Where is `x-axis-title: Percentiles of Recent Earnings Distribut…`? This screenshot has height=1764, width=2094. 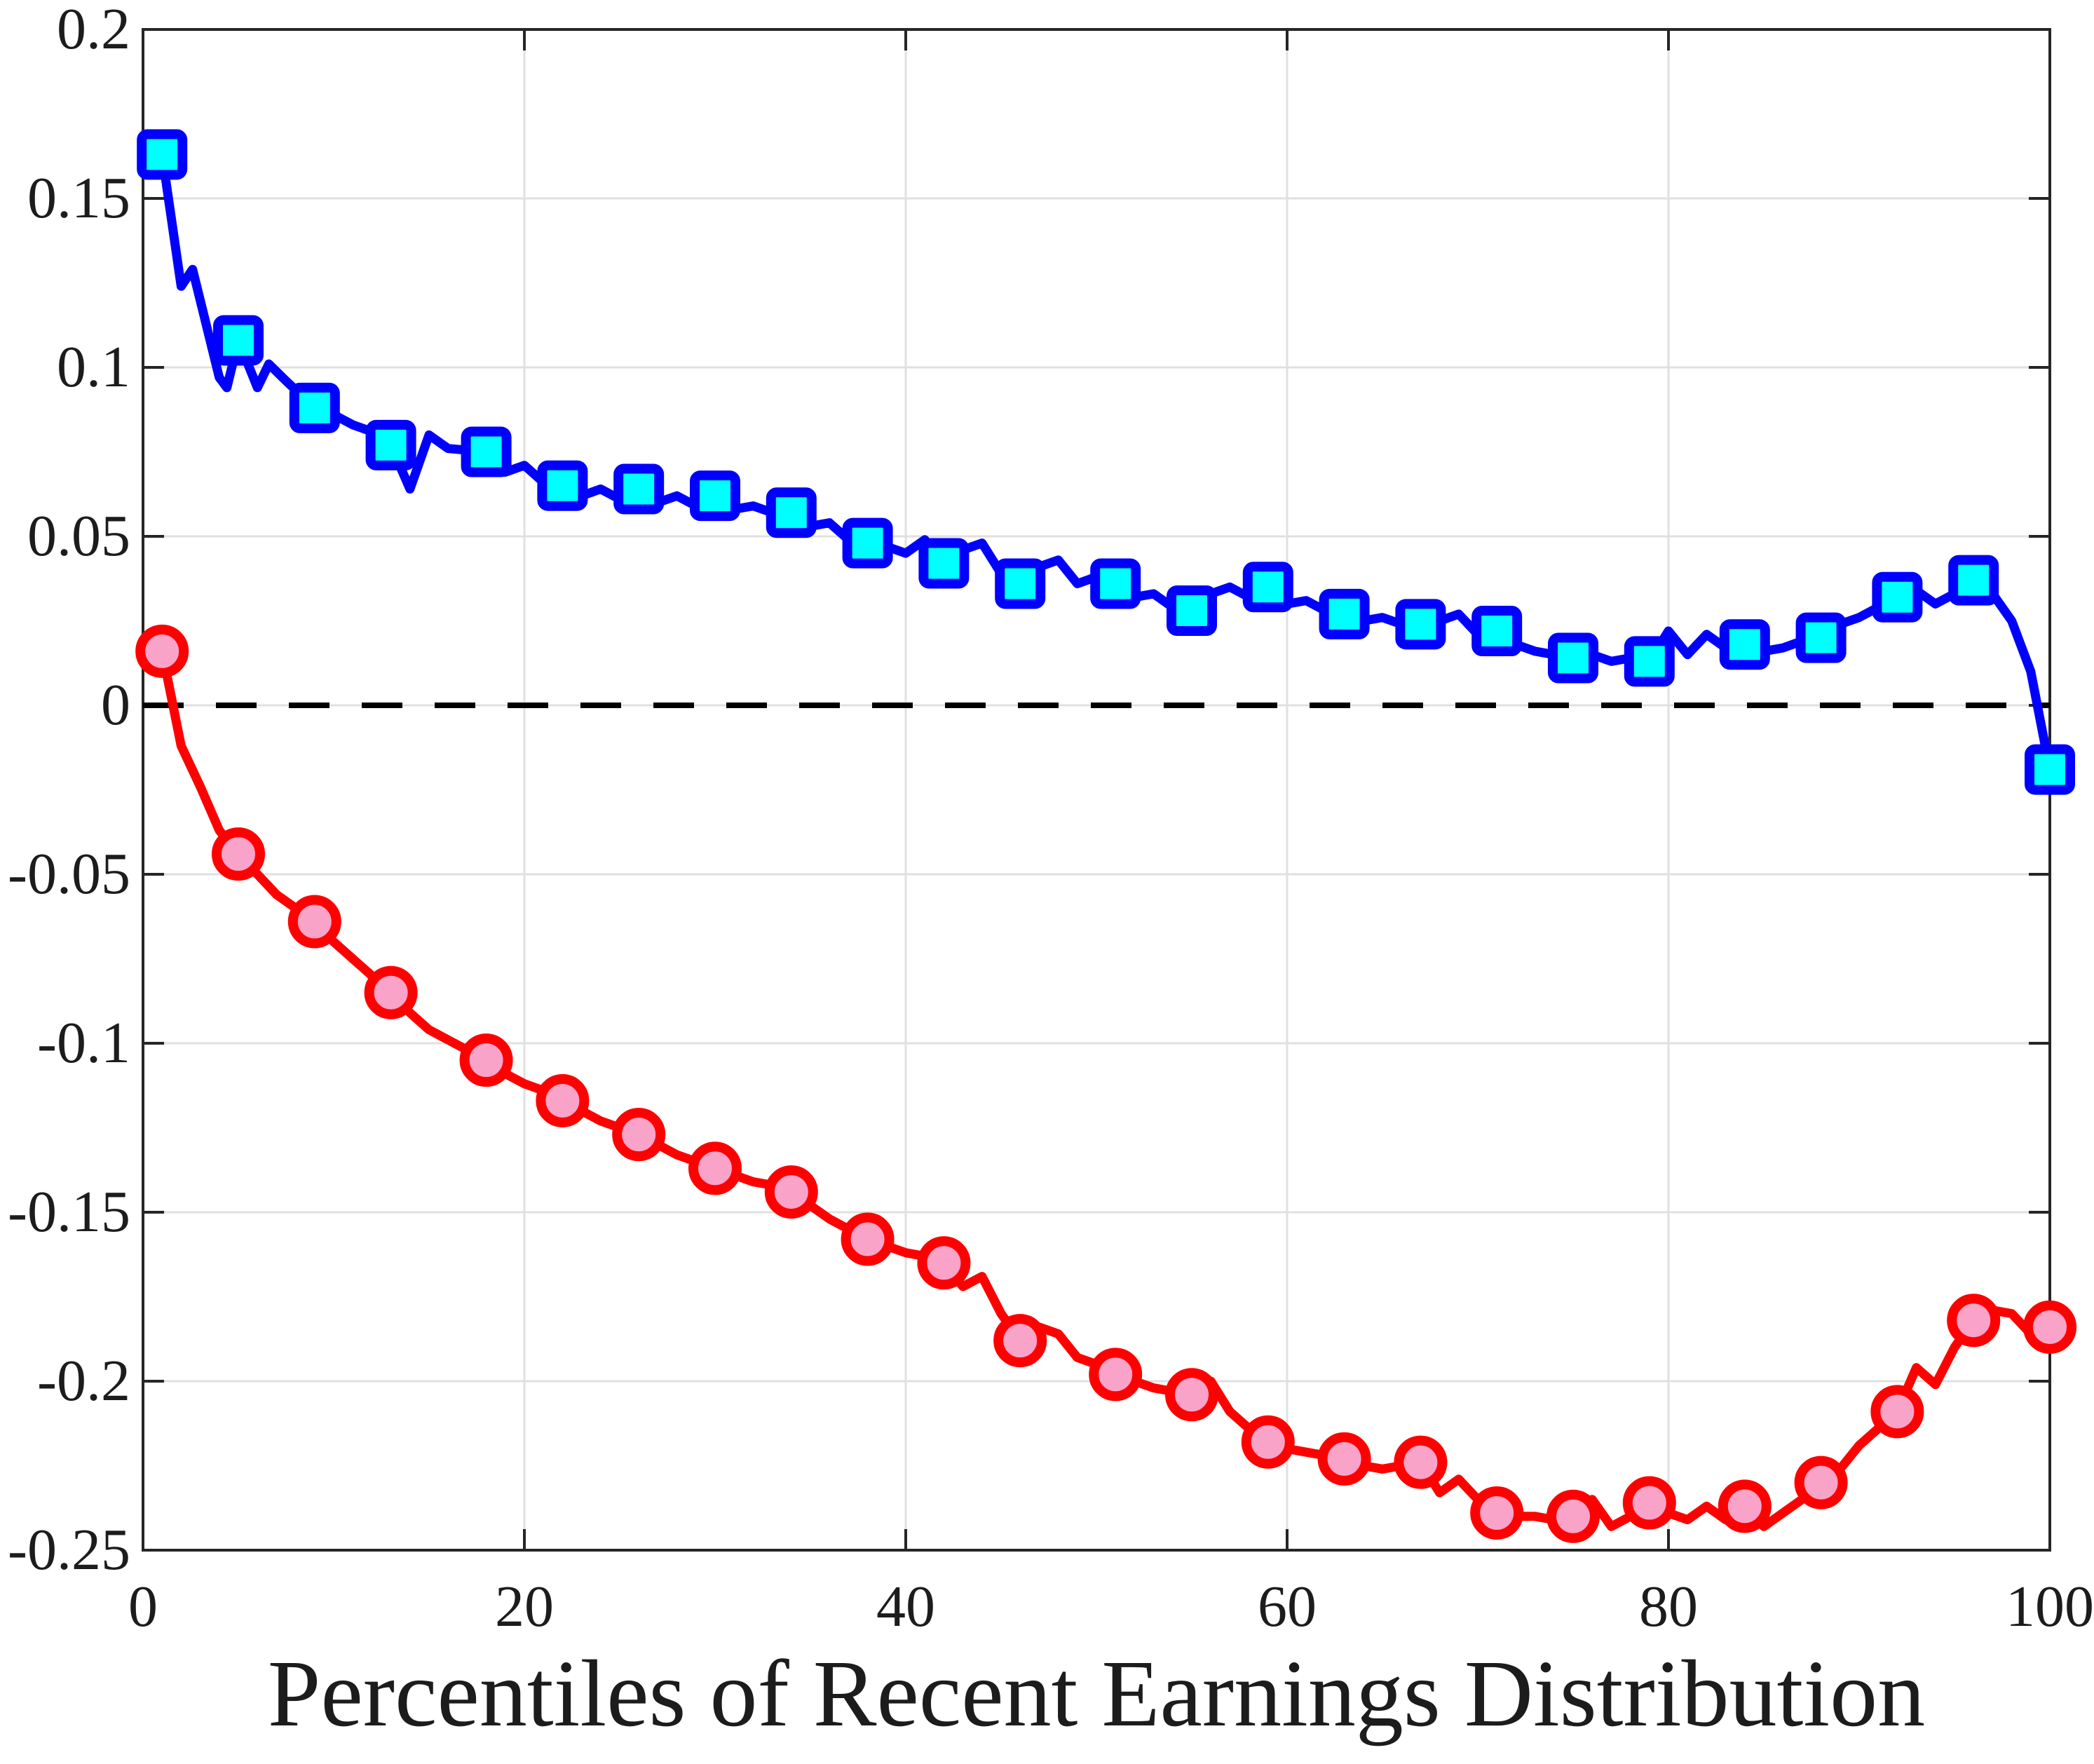
x-axis-title: Percentiles of Recent Earnings Distribut… is located at coordinates (1096, 1693).